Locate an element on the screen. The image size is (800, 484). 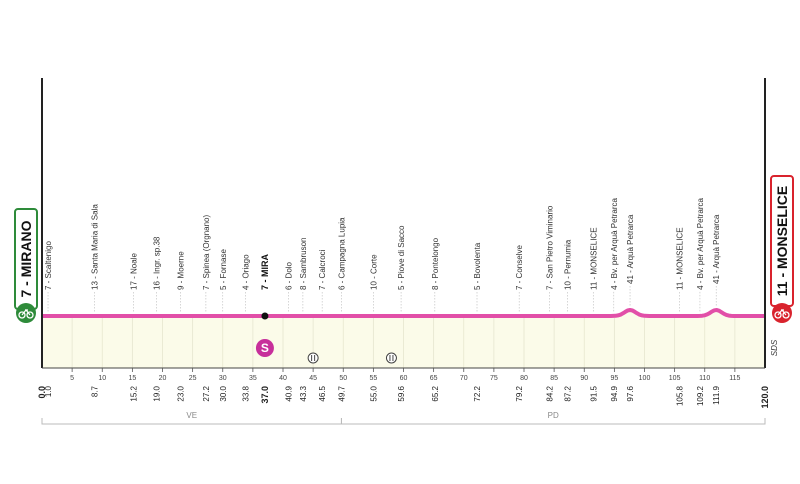
finish-marker: 11 - MONSELICE is located at coordinates (782, 249).